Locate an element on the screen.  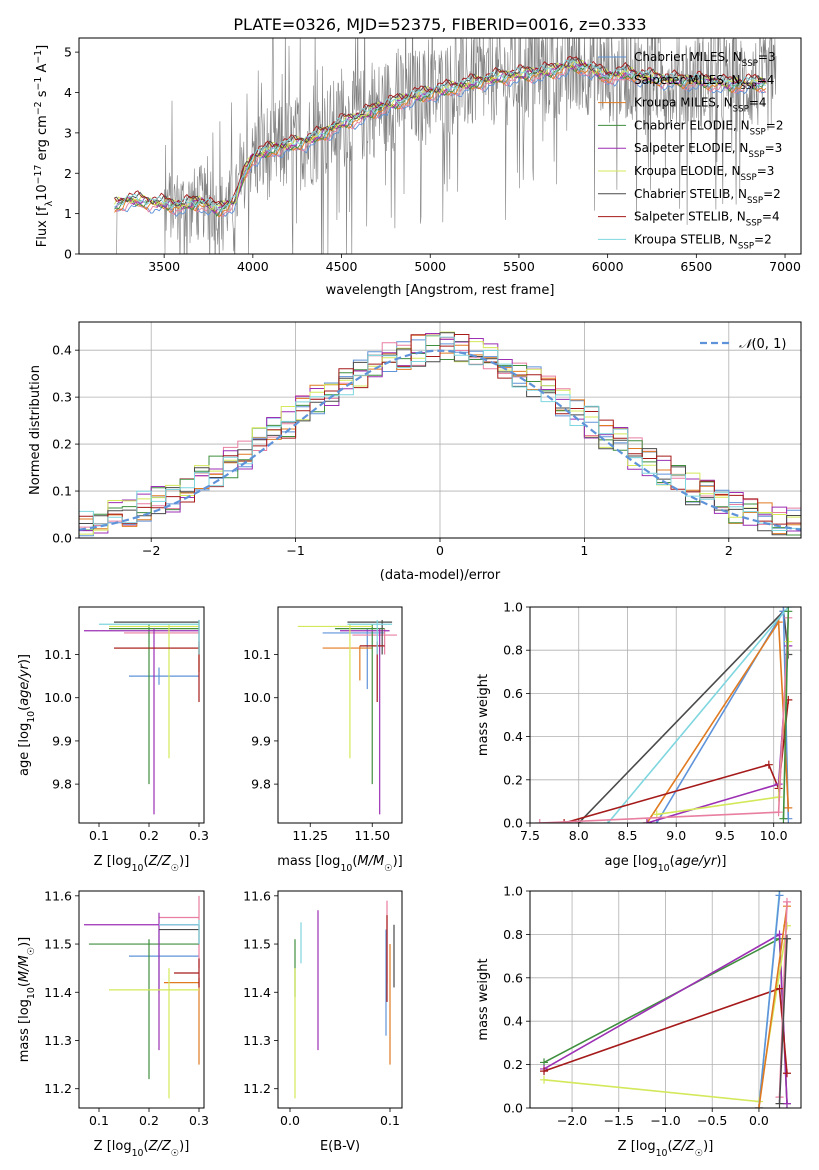
x-axis-label: wavelength [Angstrom, rest frame] is located at coordinates (440, 290).